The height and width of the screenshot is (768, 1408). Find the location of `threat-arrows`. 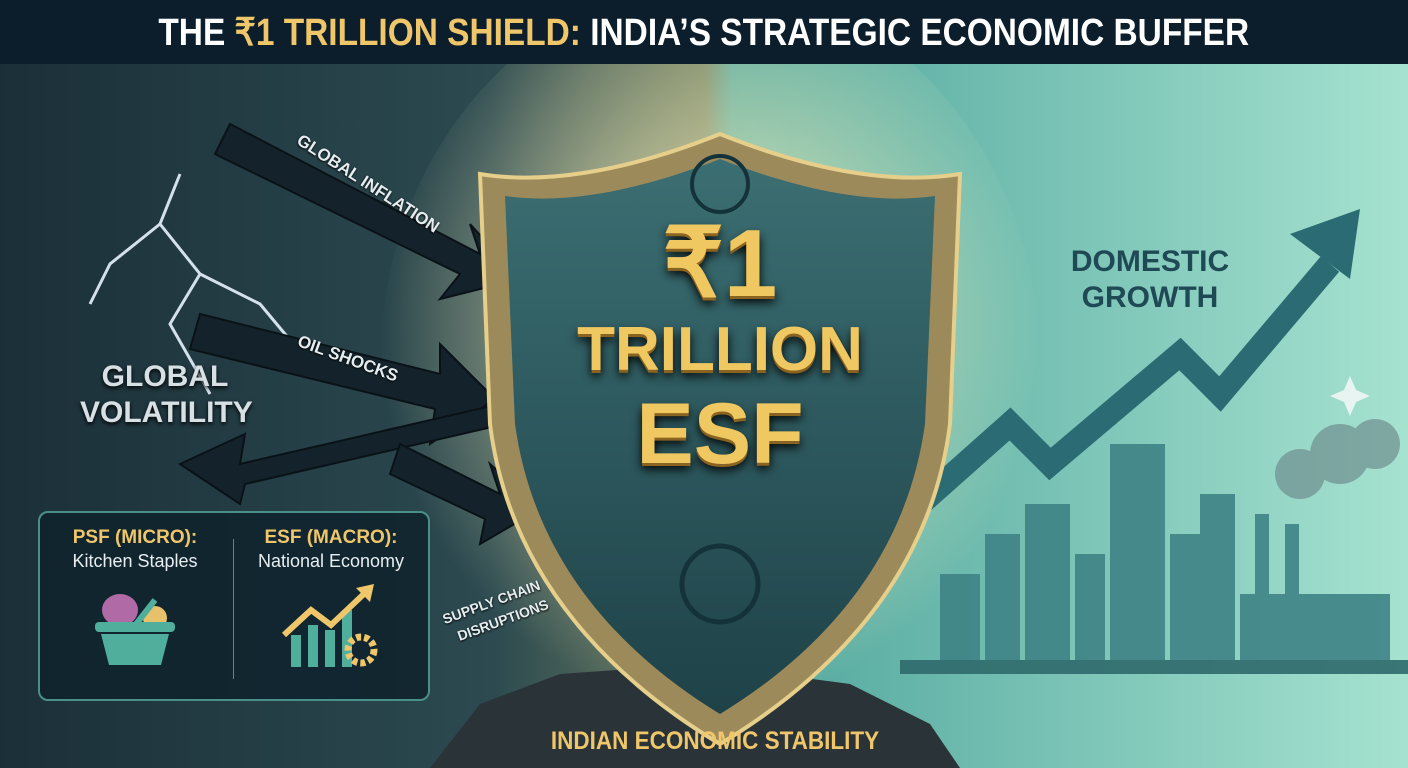

threat-arrows is located at coordinates (359, 334).